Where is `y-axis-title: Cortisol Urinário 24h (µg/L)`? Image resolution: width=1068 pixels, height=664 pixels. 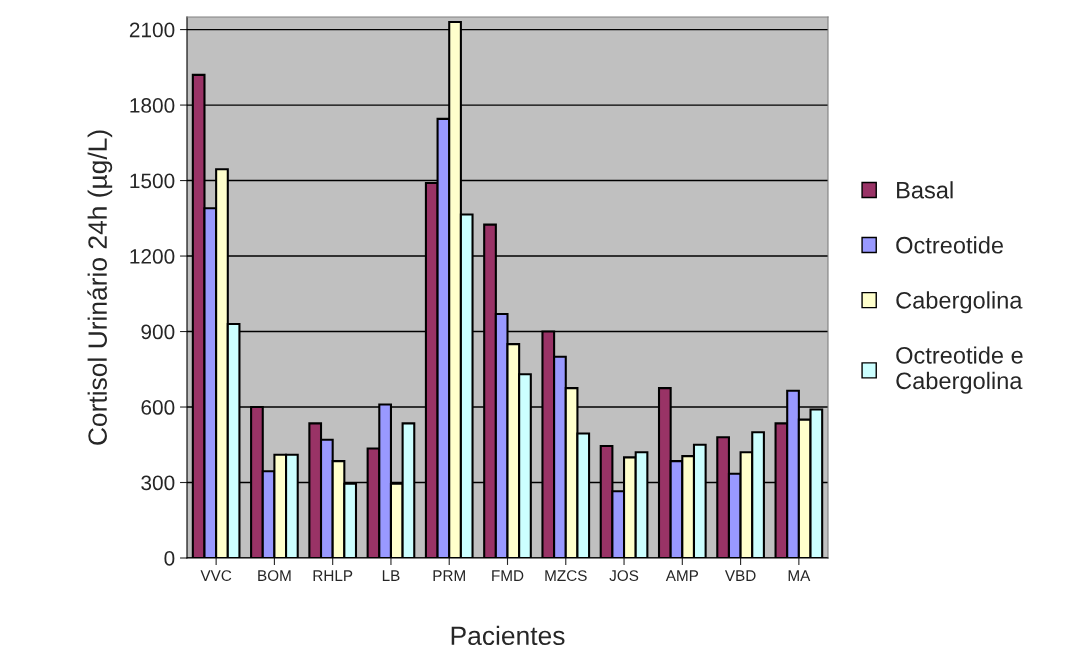
y-axis-title: Cortisol Urinário 24h (µg/L) is located at coordinates (100, 287).